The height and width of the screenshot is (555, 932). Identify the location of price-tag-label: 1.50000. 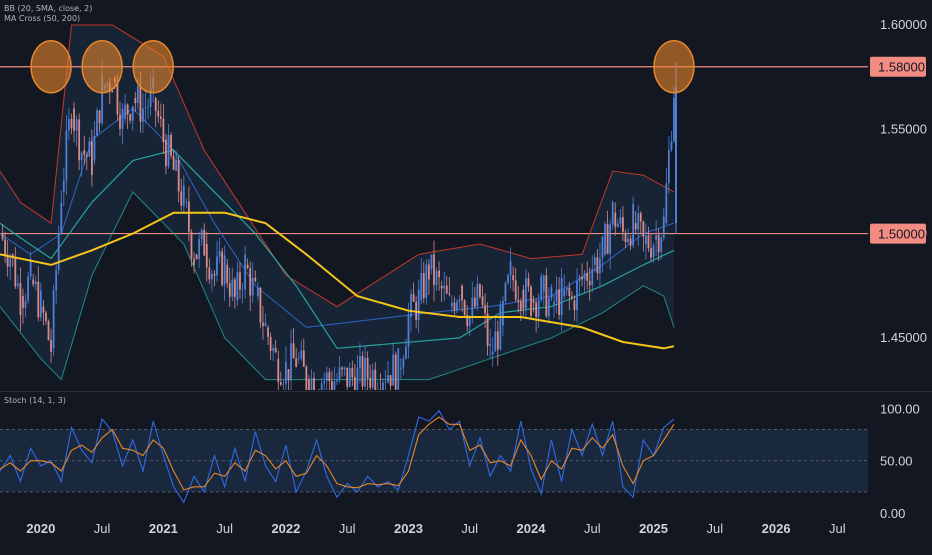
(901, 234).